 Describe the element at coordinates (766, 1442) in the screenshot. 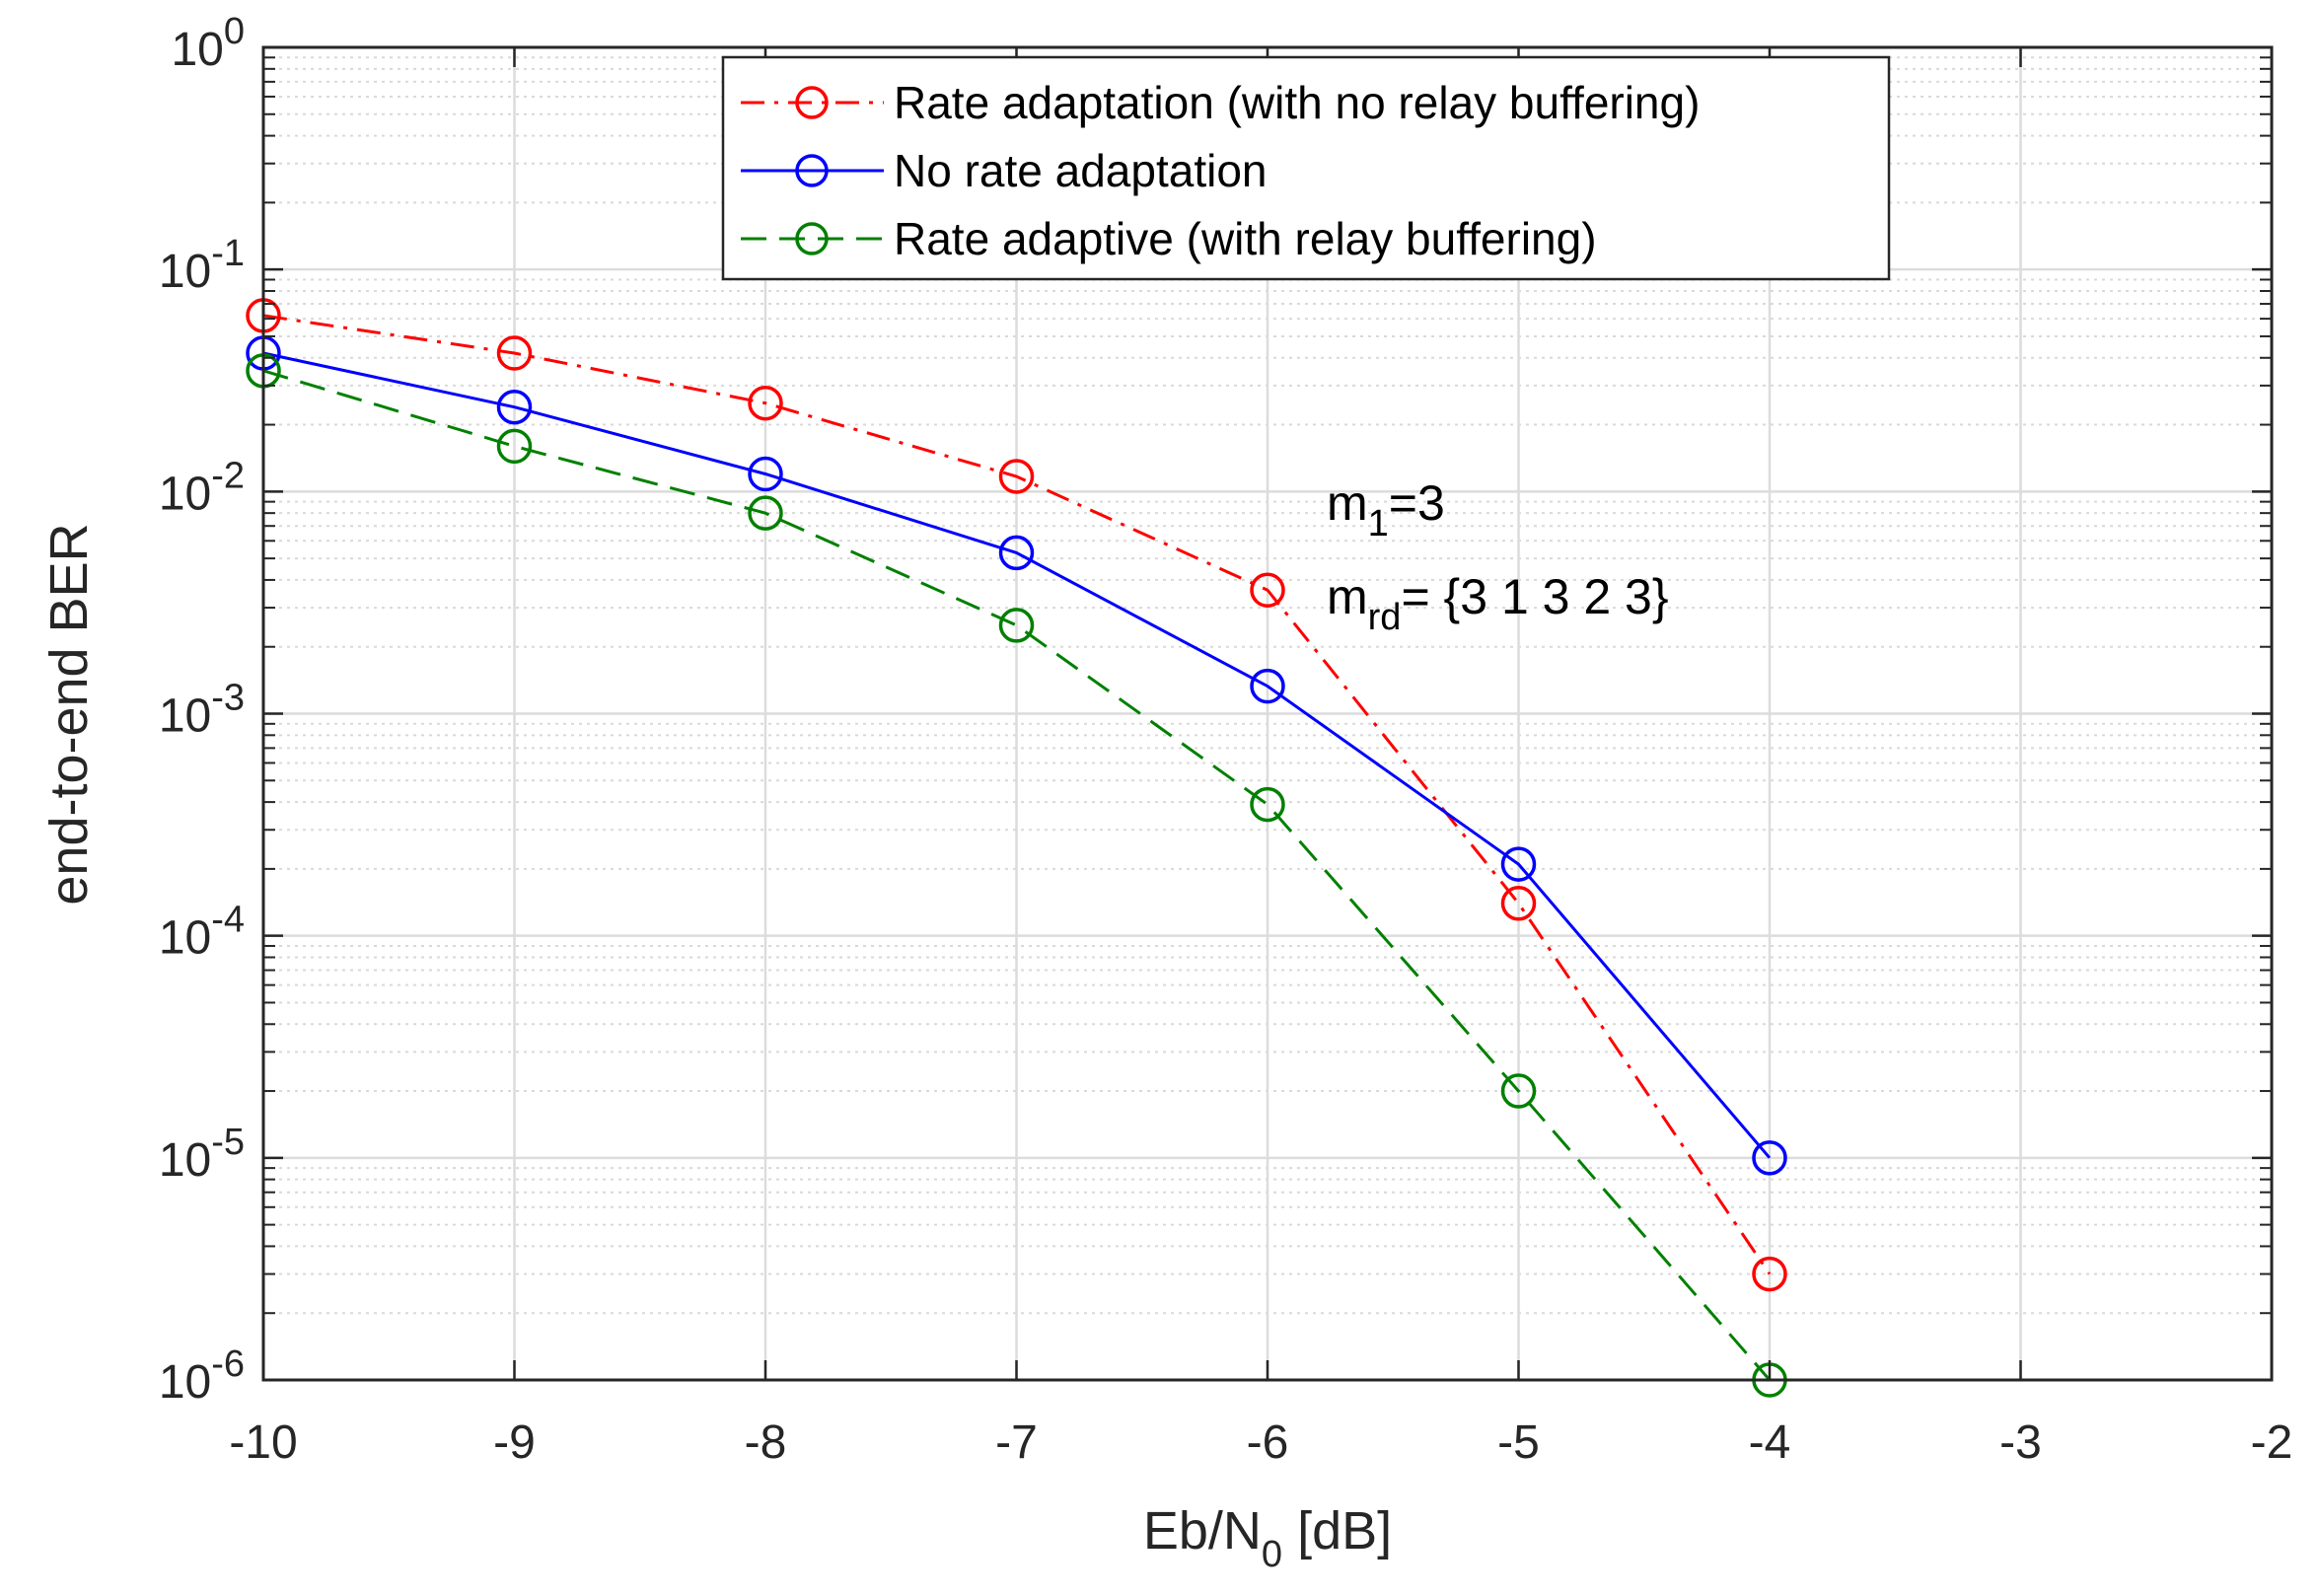

I see `x-tick-label: -8` at that location.